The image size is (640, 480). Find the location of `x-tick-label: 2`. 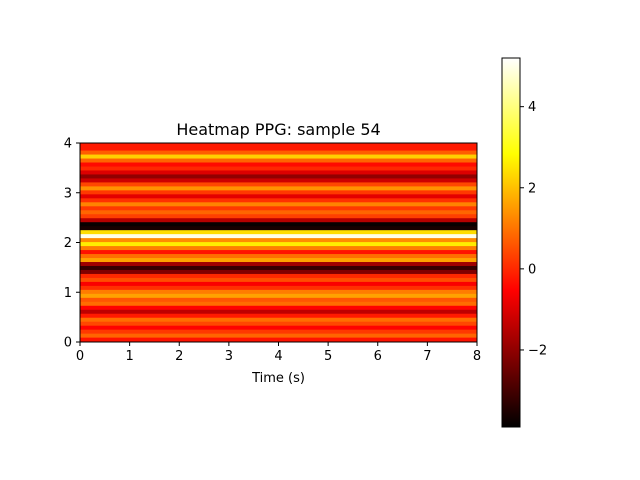

x-tick-label: 2 is located at coordinates (179, 356).